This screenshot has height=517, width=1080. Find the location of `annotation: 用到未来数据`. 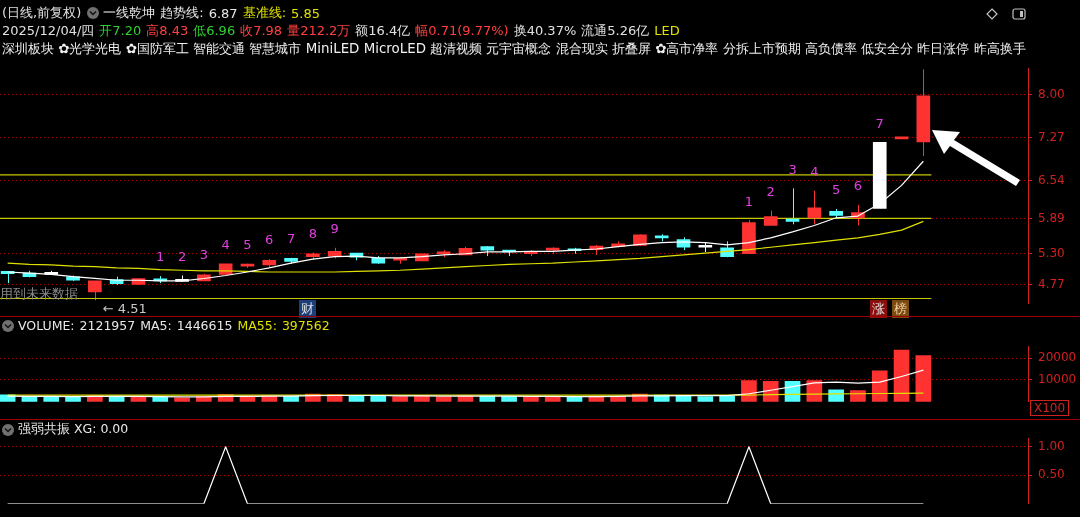

annotation: 用到未来数据 is located at coordinates (39, 294).